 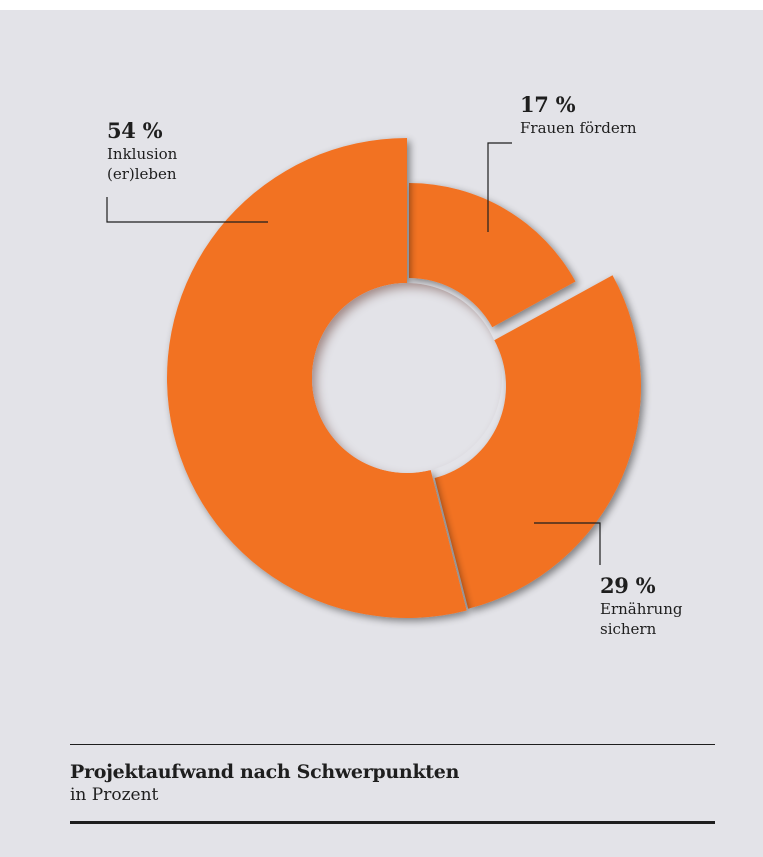 I want to click on callout-ernaehrung: 29 % Ernährung sichern, so click(x=670, y=606).